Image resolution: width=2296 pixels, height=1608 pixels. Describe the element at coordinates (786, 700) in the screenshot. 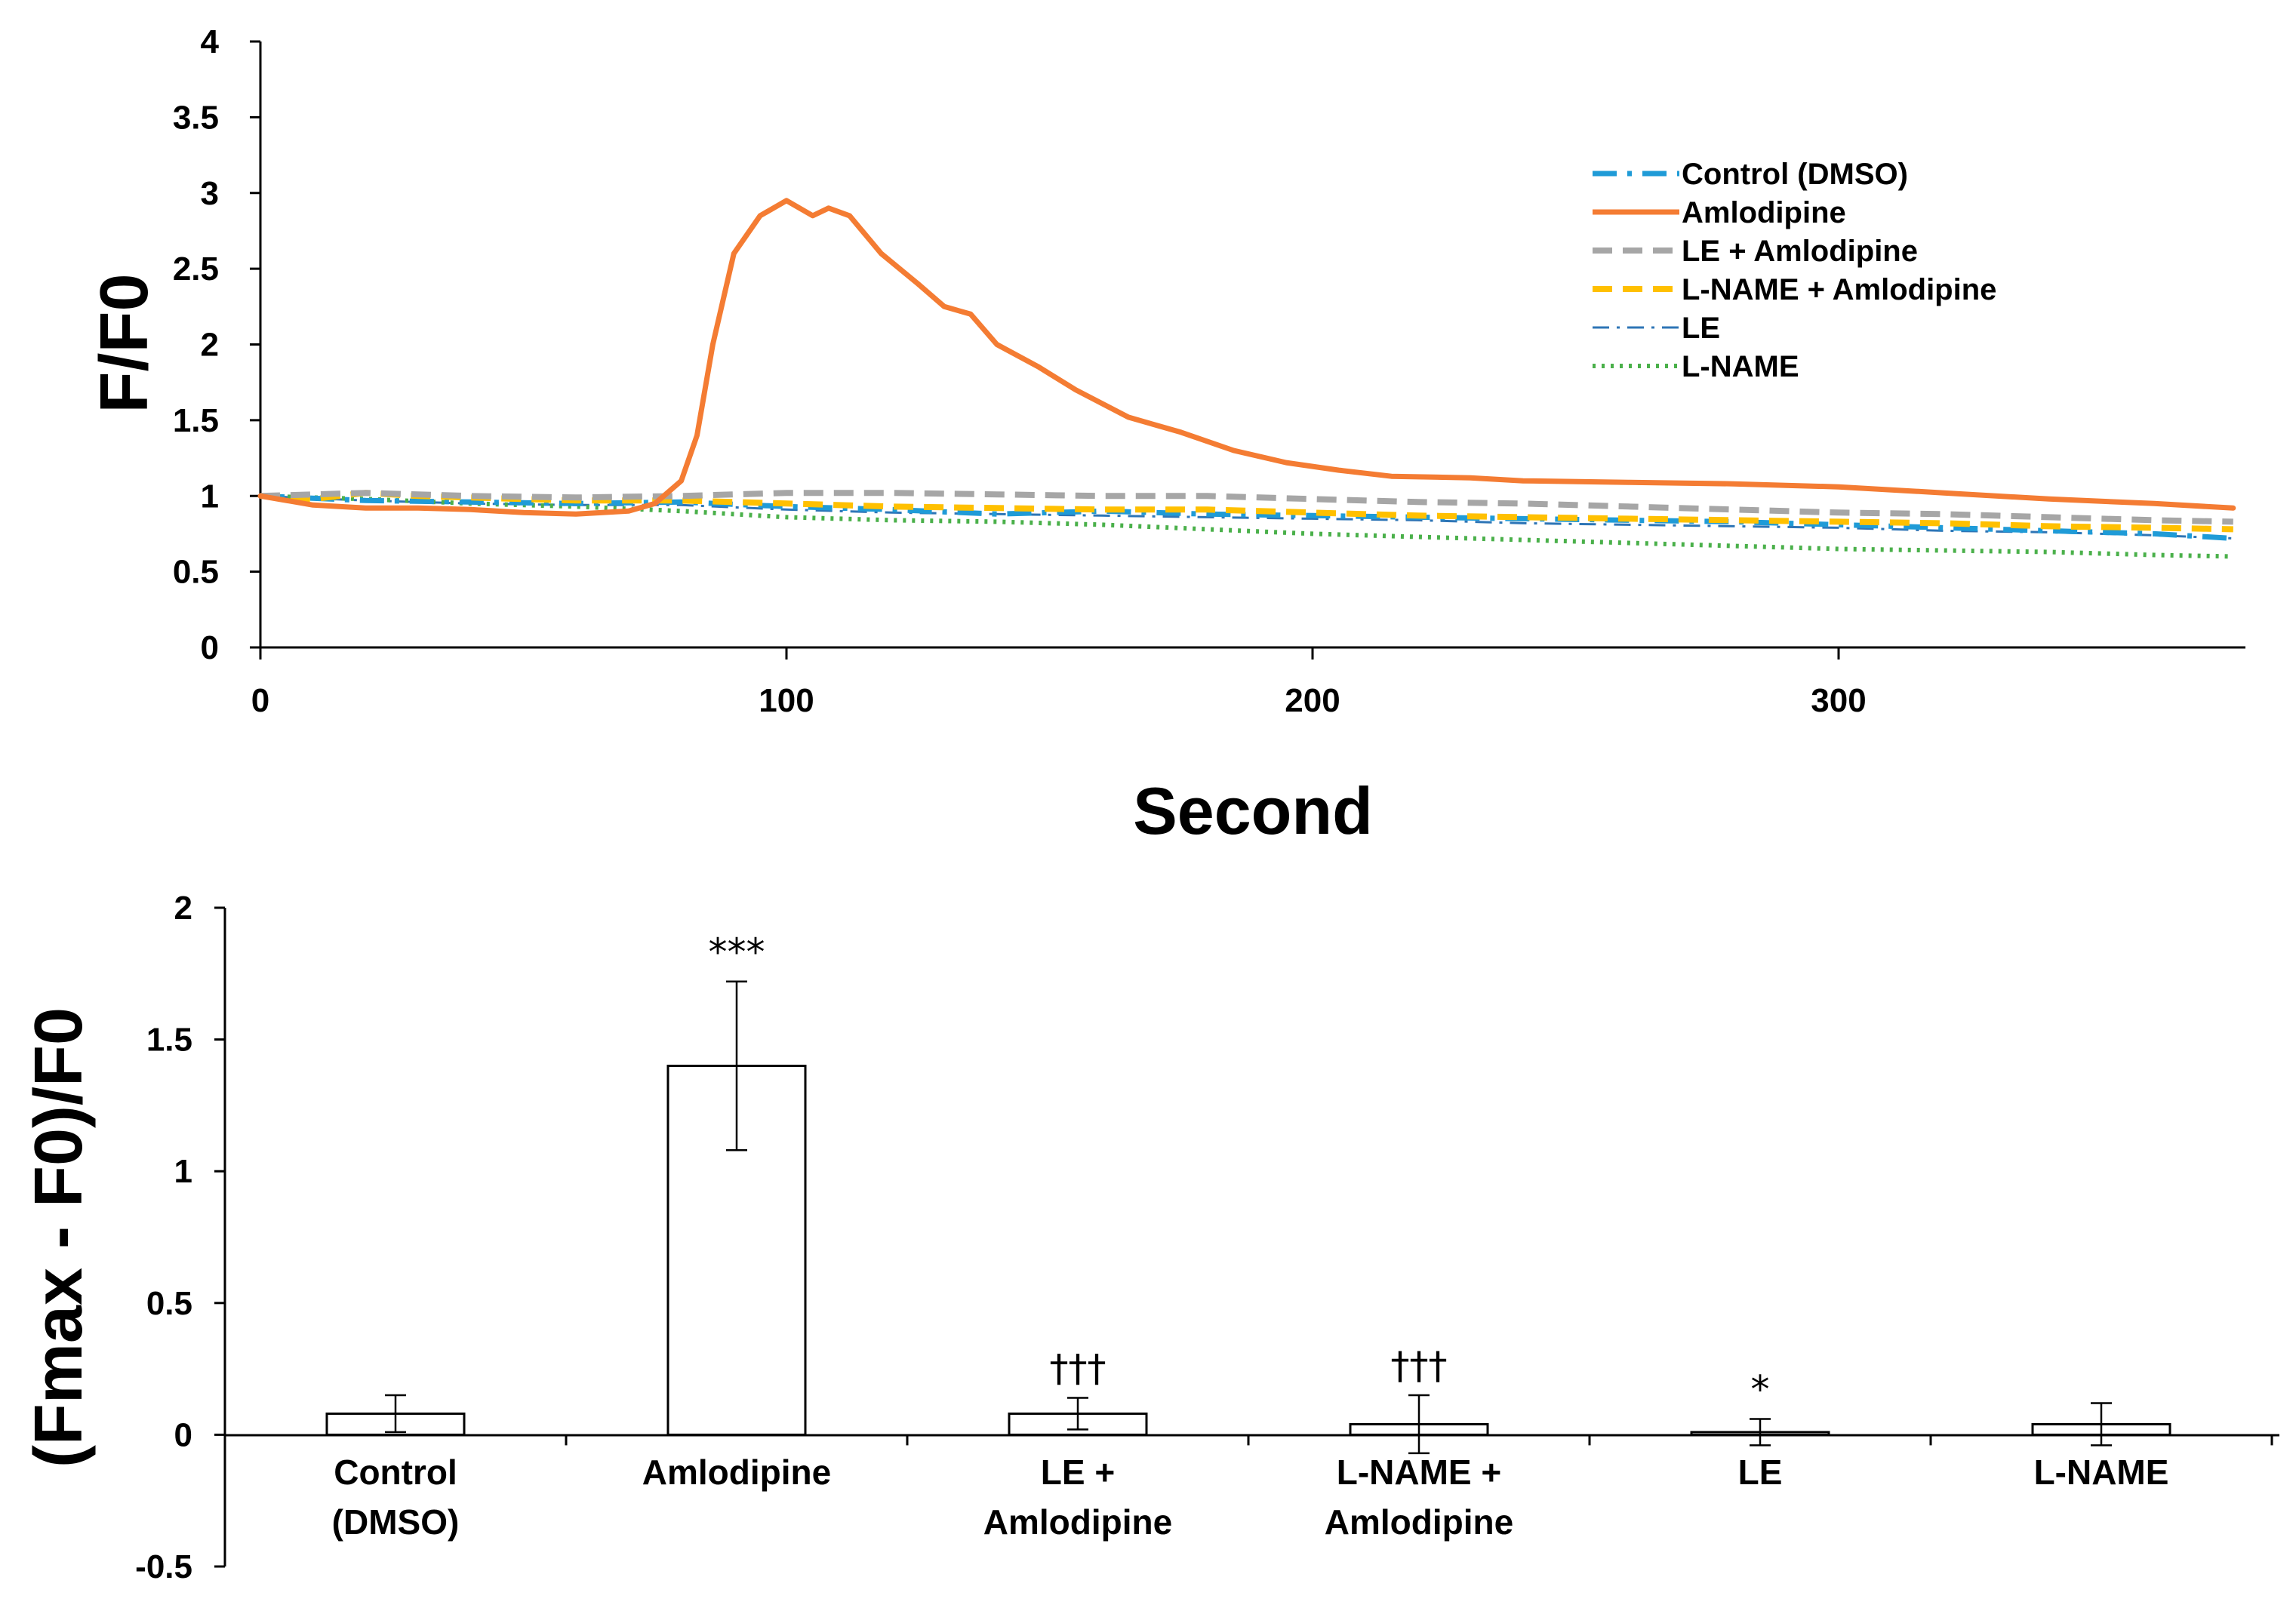

I see `x-tick-label: 100` at that location.